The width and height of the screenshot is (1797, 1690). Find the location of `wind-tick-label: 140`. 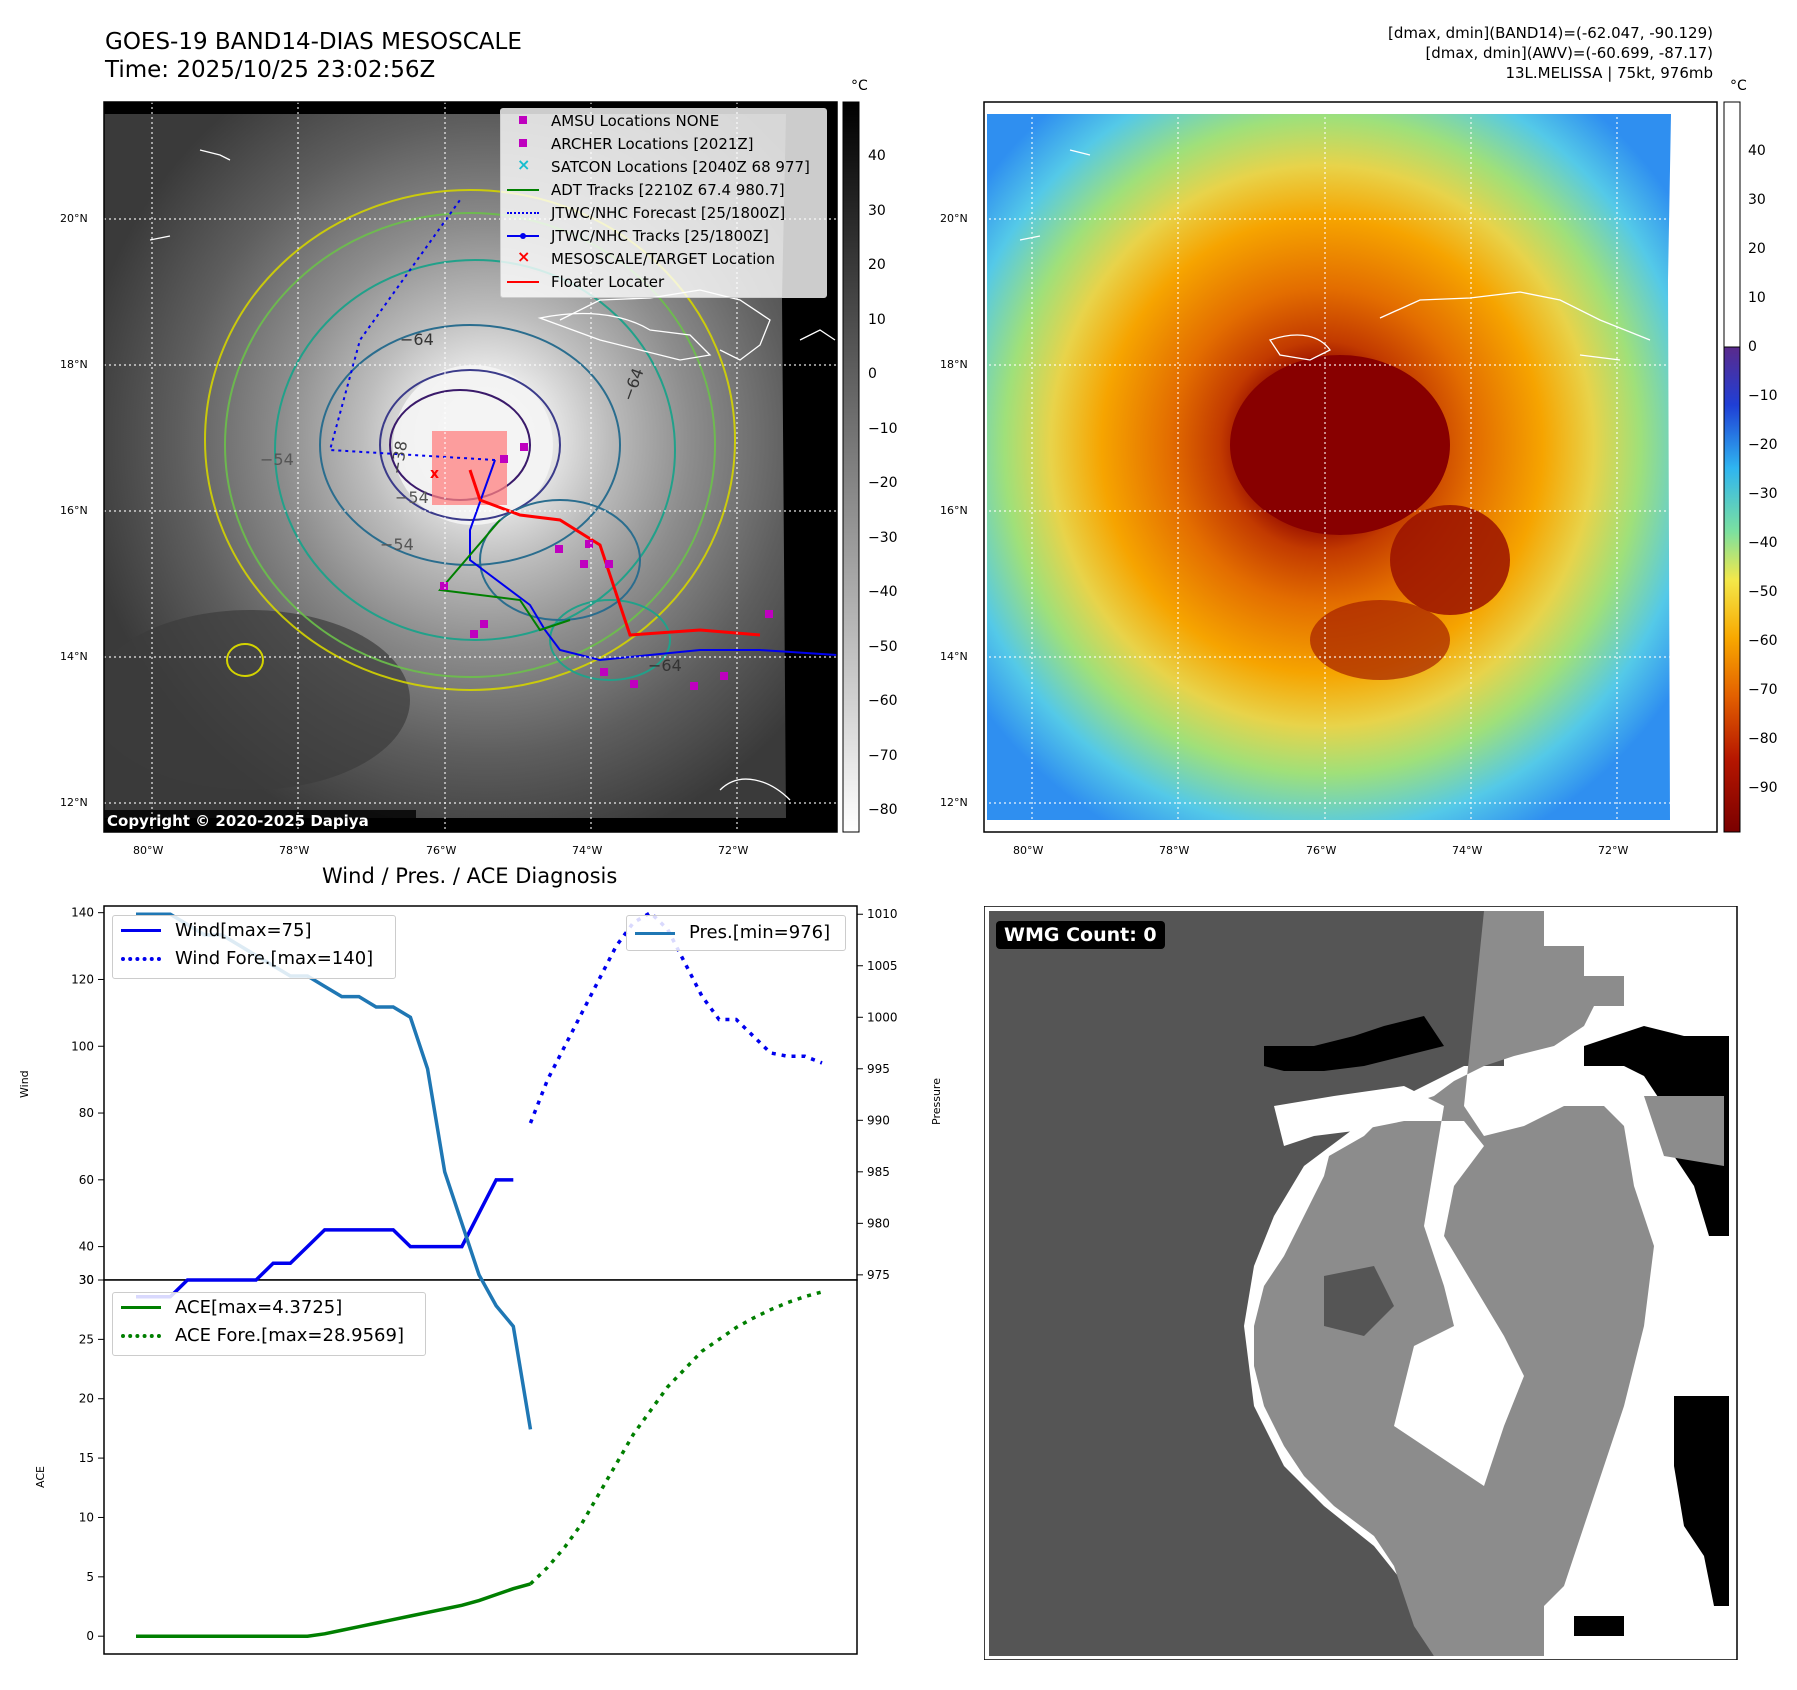

wind-tick-label: 140 is located at coordinates (82, 913).